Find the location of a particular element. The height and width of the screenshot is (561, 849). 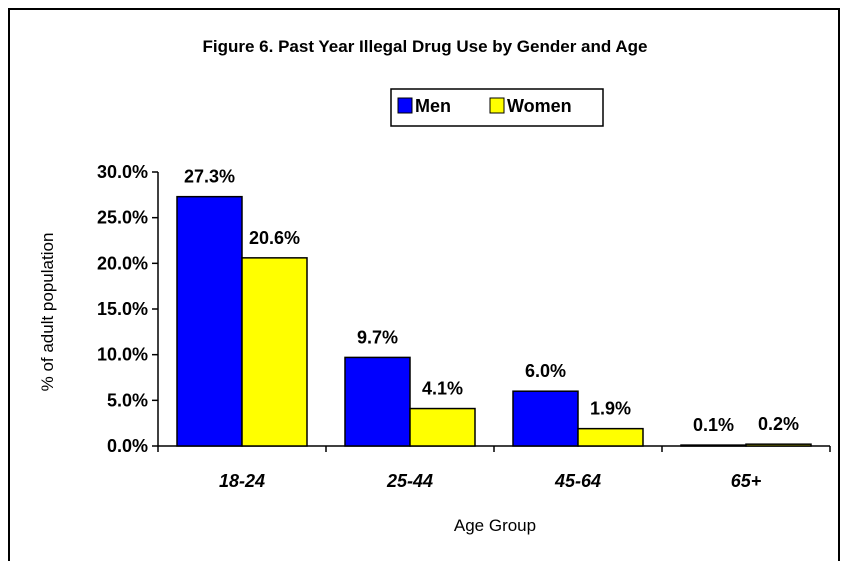

y-tick-label: 20.0% is located at coordinates (122, 263).